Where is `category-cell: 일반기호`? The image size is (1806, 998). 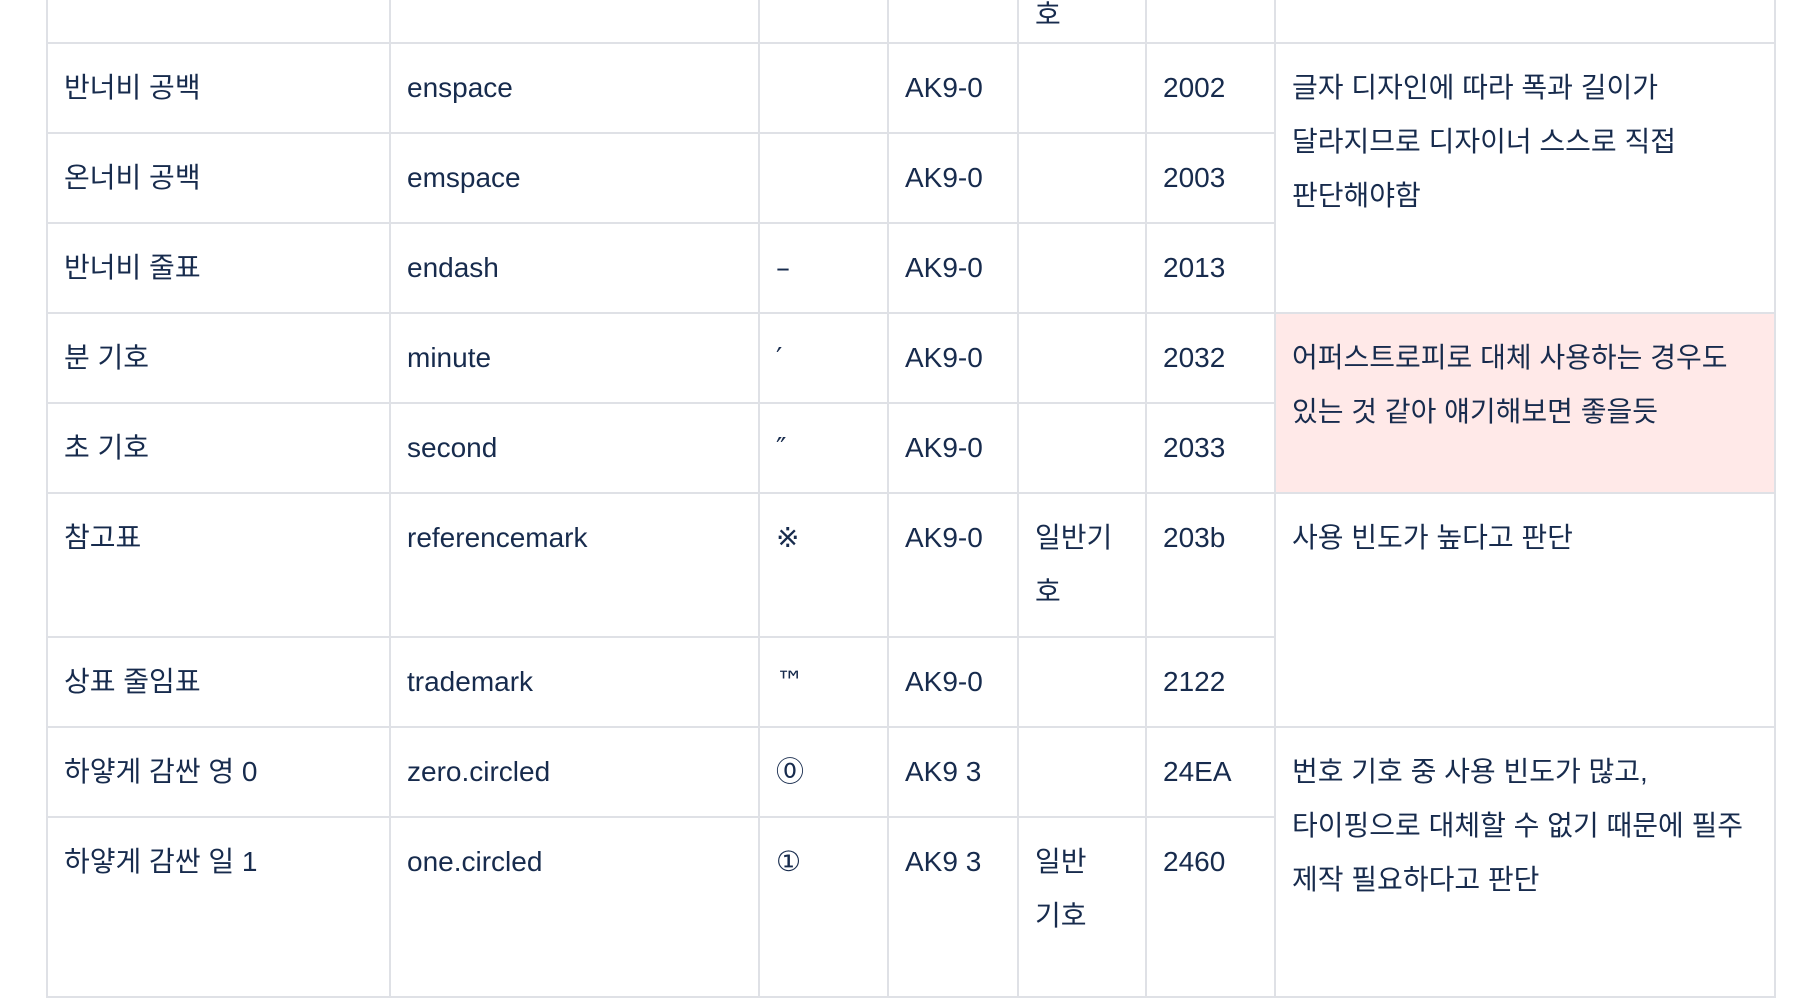 category-cell: 일반기호 is located at coordinates (1082, 565).